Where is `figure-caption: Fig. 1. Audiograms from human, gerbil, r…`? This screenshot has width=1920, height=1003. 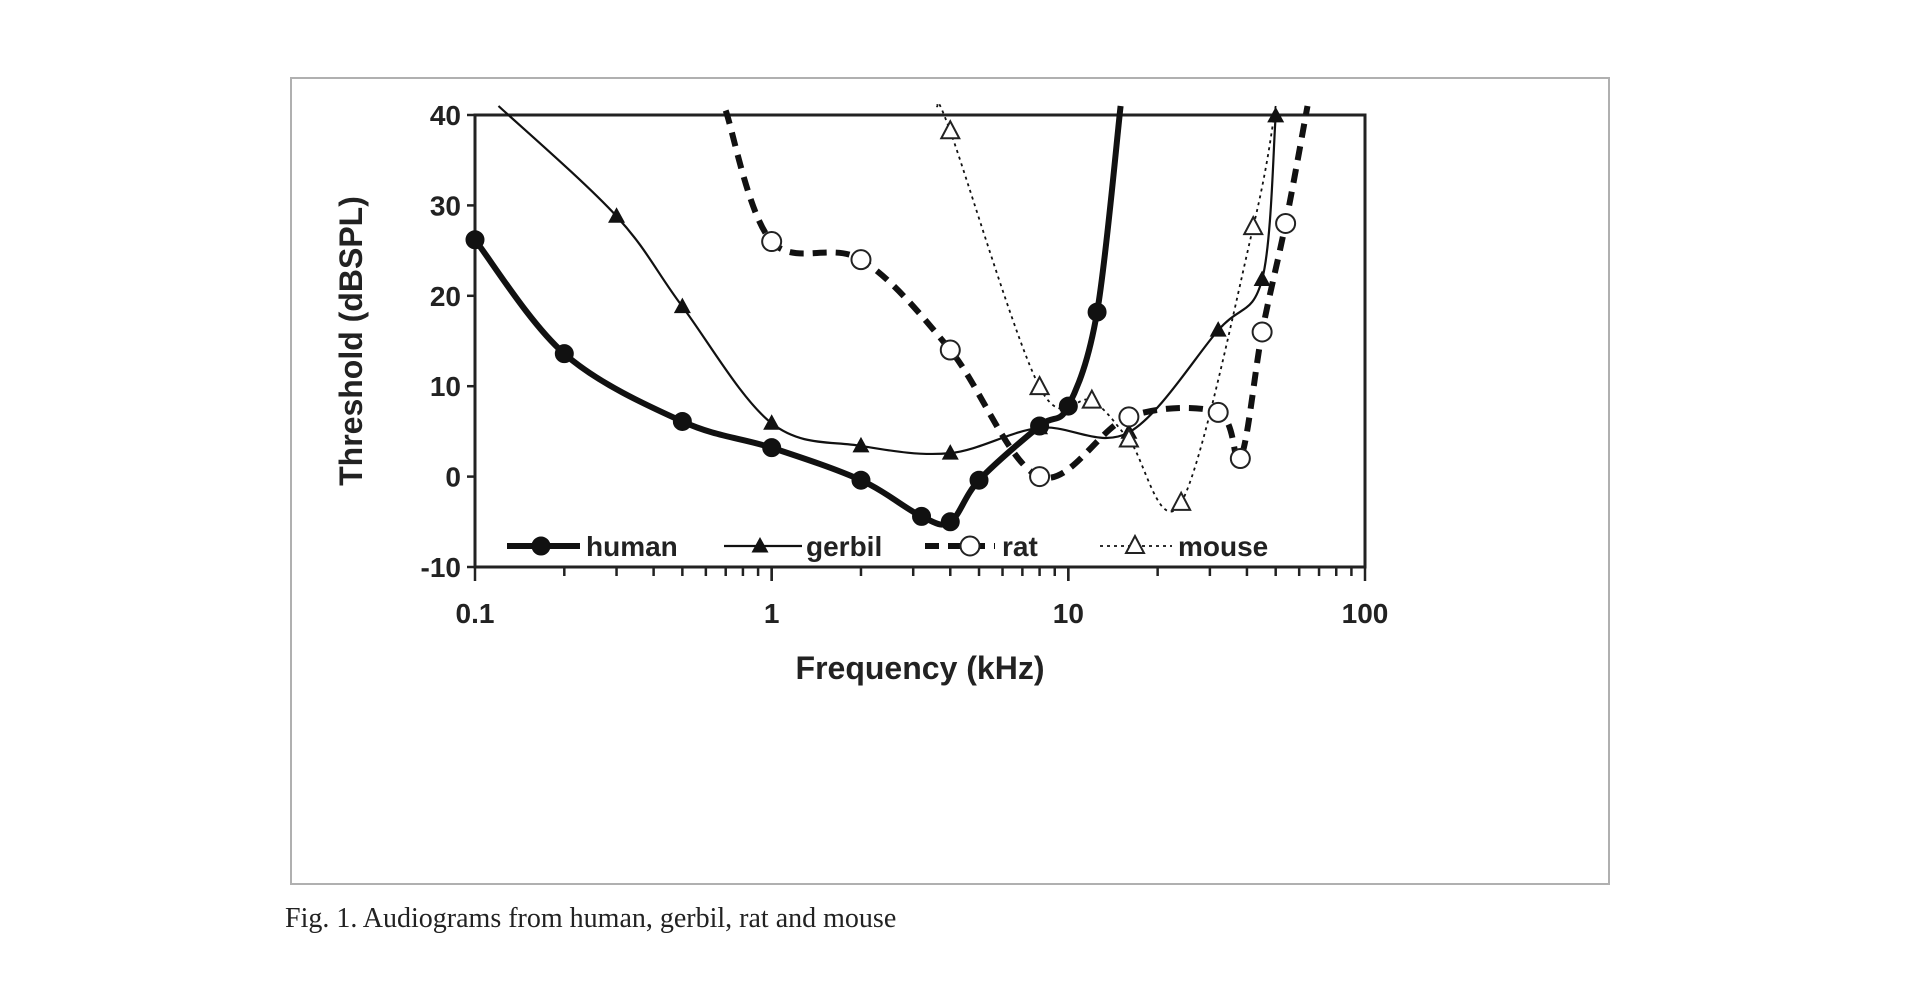
figure-caption: Fig. 1. Audiograms from human, gerbil, r… is located at coordinates (591, 918).